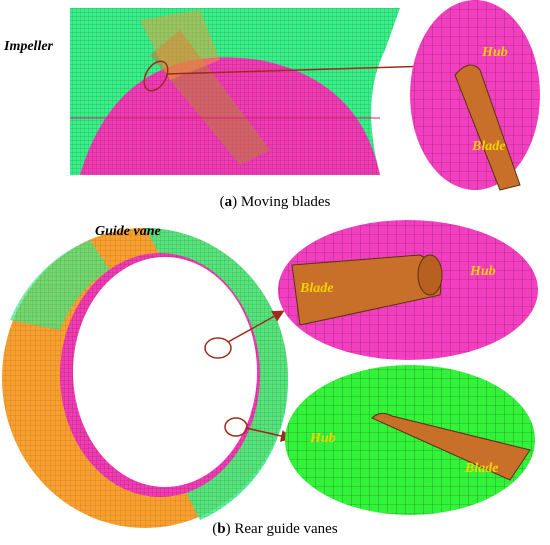  I want to click on caption-letter: b, so click(221, 529).